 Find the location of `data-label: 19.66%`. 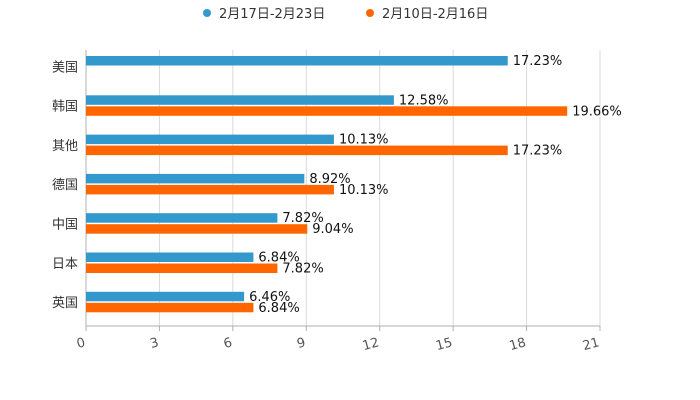

data-label: 19.66% is located at coordinates (597, 111).